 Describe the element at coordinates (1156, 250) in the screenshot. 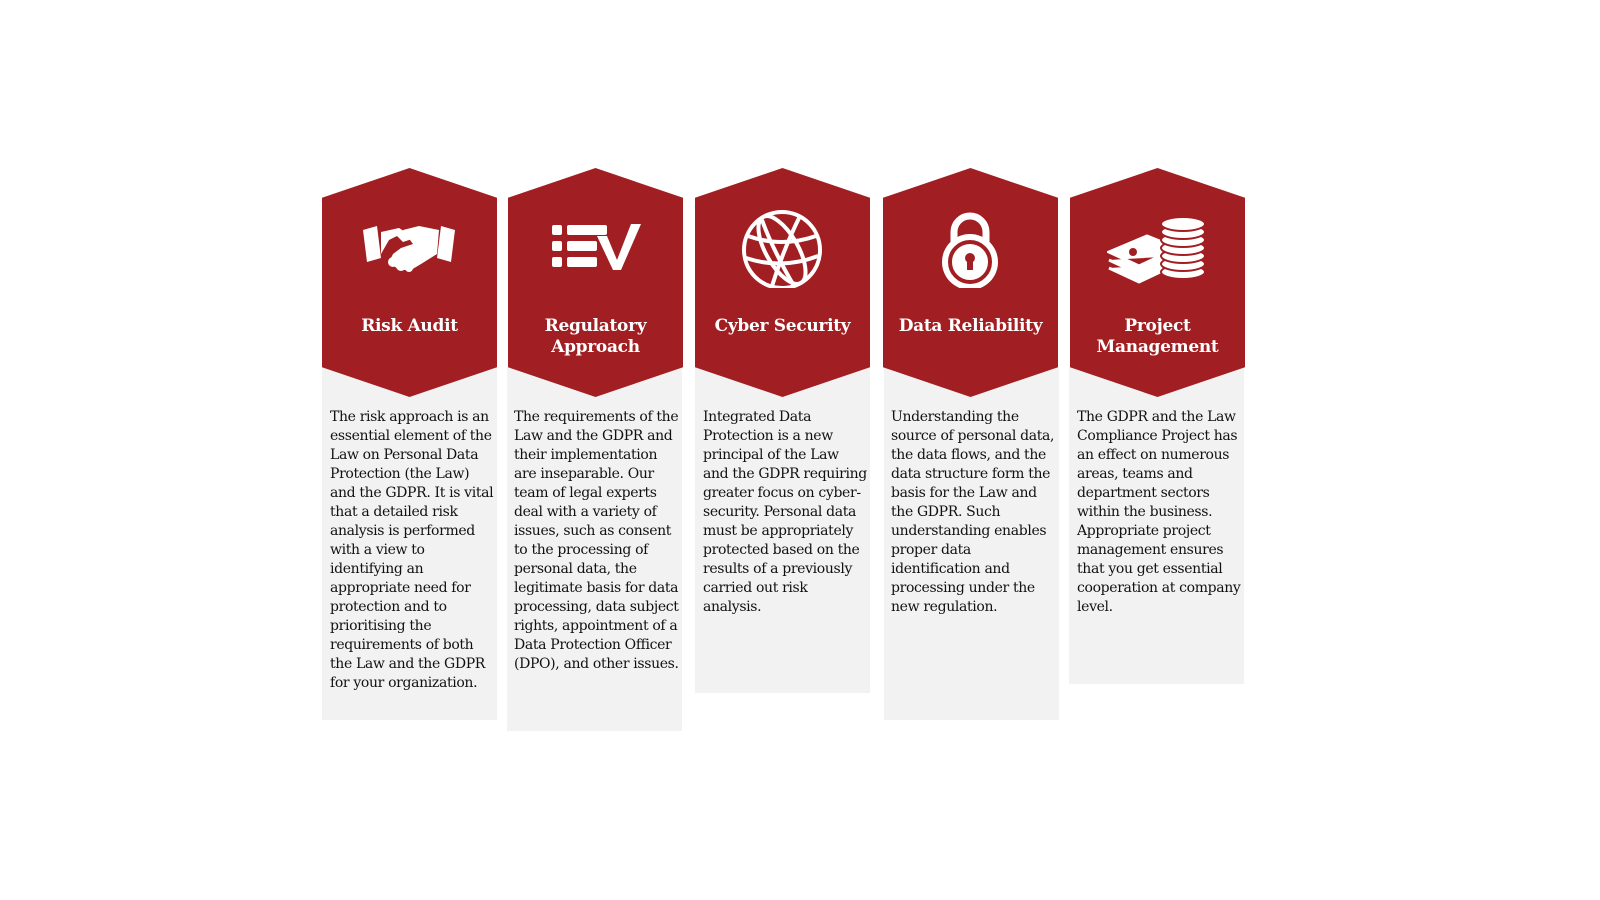

I see `money-stack-icon` at that location.